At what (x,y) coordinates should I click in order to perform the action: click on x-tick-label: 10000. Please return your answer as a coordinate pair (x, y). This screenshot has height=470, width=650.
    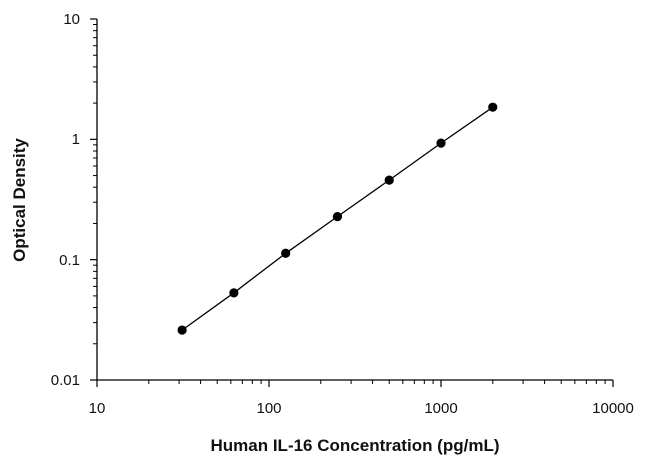
    Looking at the image, I should click on (613, 408).